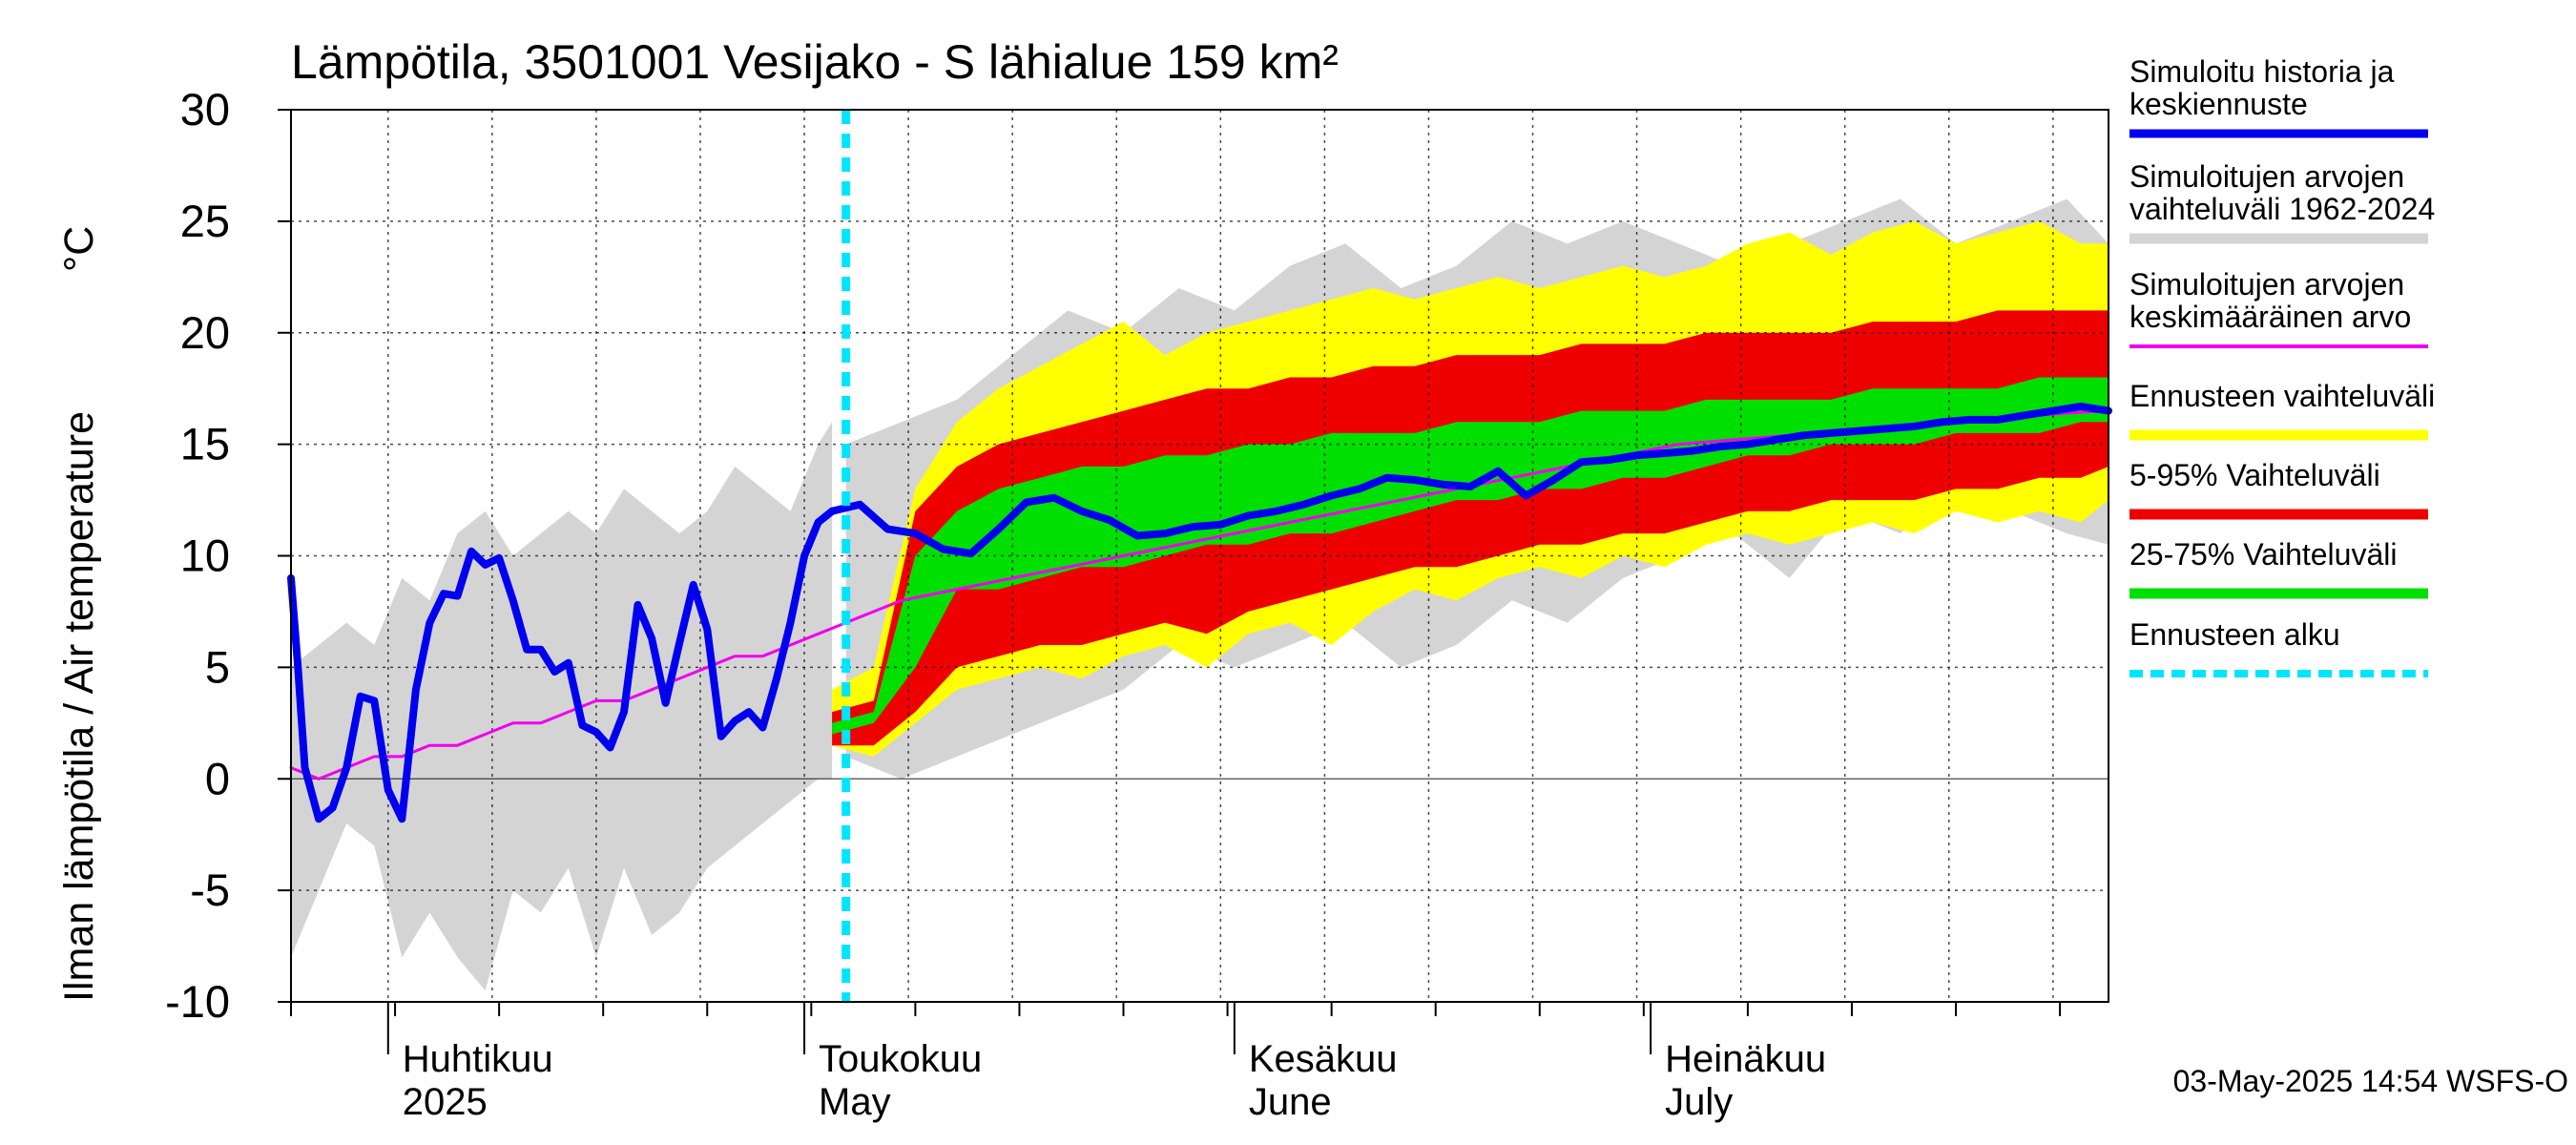 The width and height of the screenshot is (2576, 1145). What do you see at coordinates (1745, 1059) in the screenshot?
I see `month-label-fi: Heinäkuu` at bounding box center [1745, 1059].